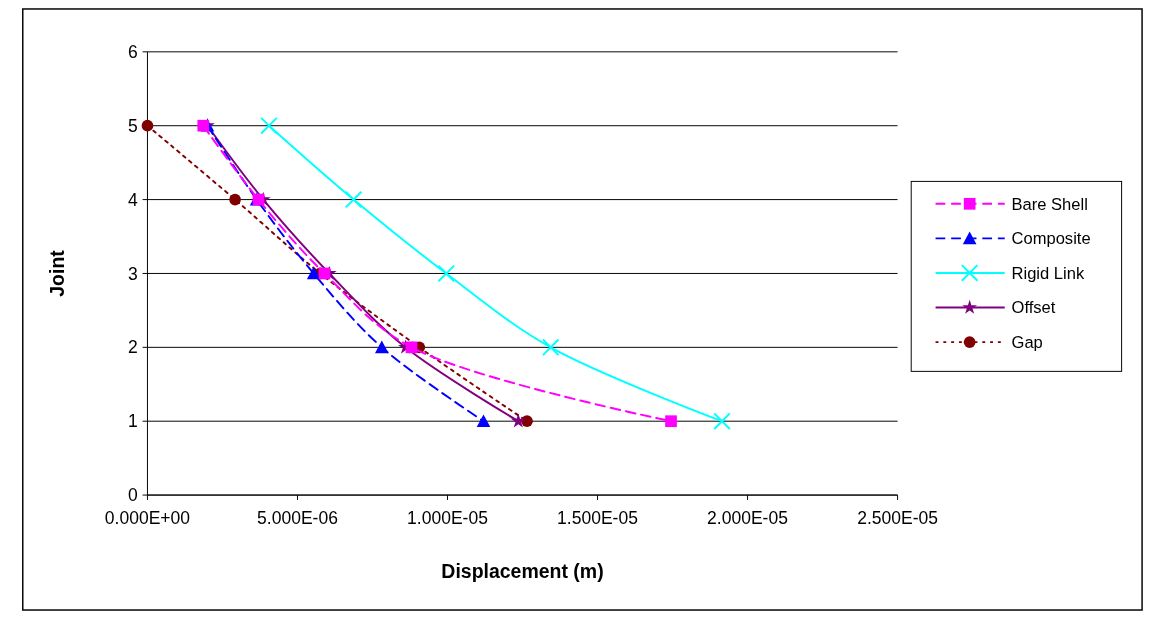 This screenshot has height=619, width=1159. What do you see at coordinates (297, 518) in the screenshot?
I see `x-tick-label: 5.000E-06` at bounding box center [297, 518].